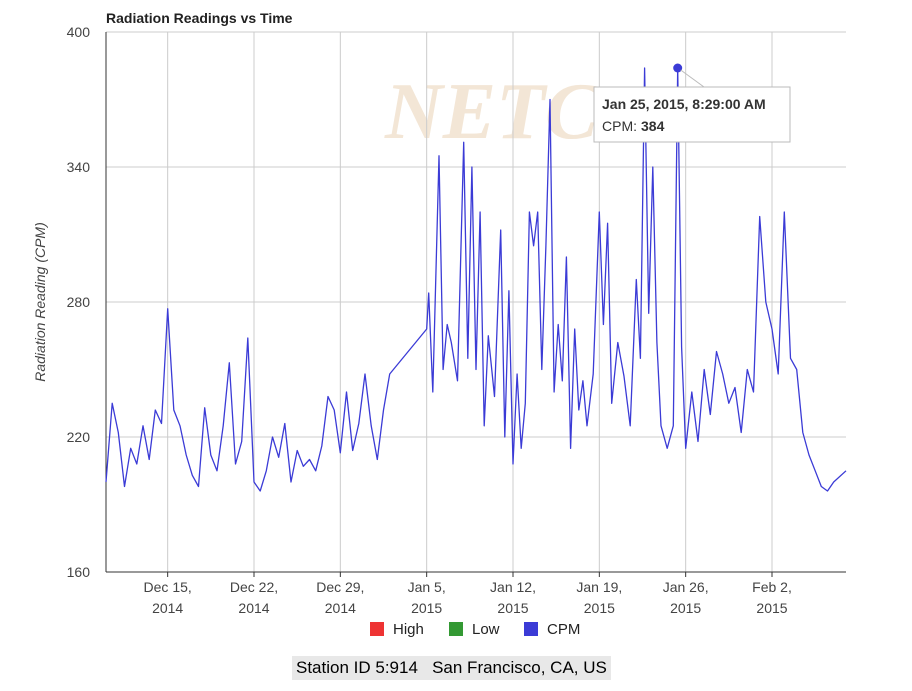 This screenshot has height=691, width=912. Describe the element at coordinates (692, 78) in the screenshot. I see `tooltip-pointer` at that location.